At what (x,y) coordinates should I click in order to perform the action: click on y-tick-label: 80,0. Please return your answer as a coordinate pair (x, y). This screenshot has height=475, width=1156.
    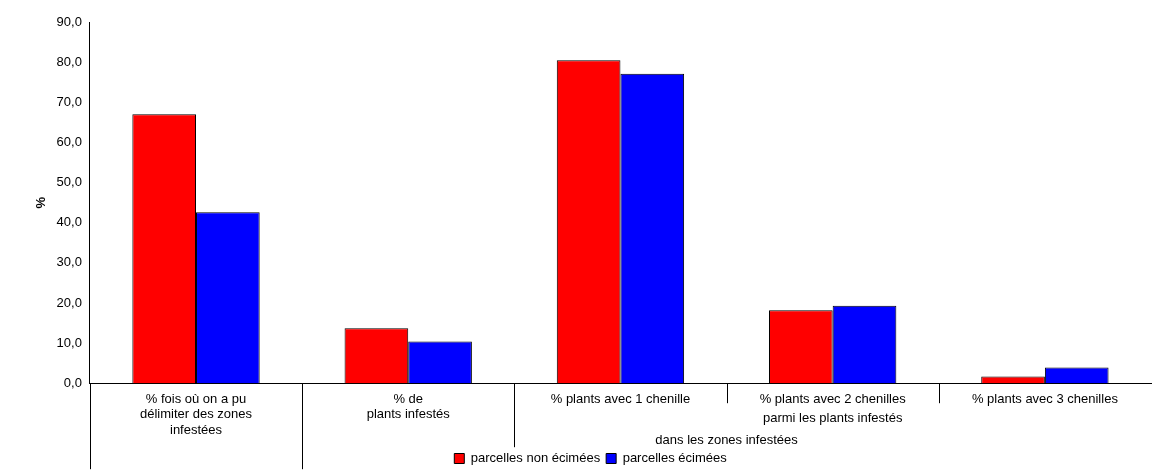
    Looking at the image, I should click on (69, 61).